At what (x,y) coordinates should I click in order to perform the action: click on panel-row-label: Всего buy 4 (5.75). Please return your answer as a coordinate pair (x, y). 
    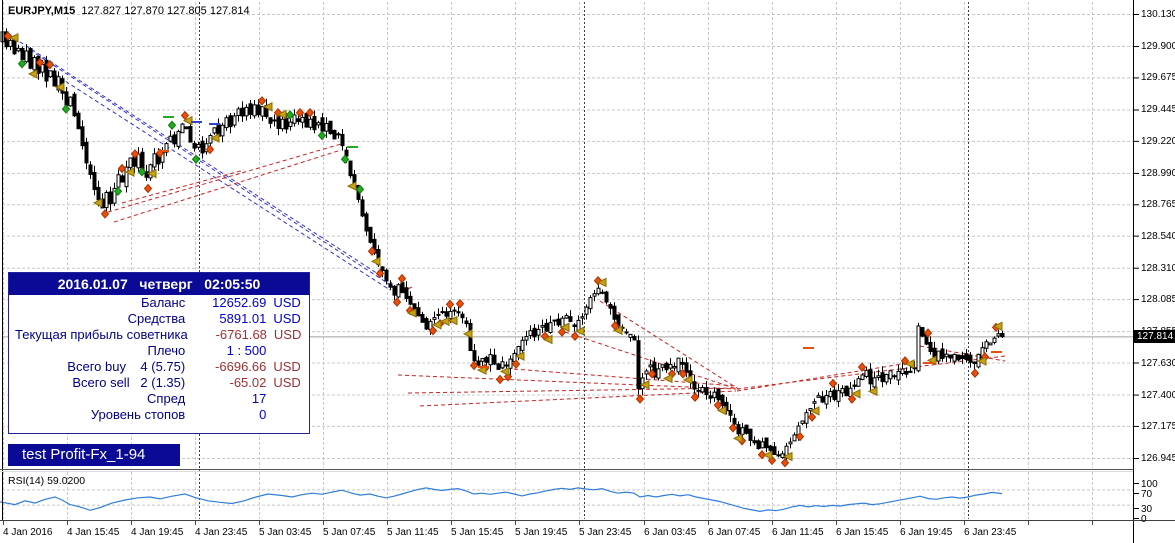
    Looking at the image, I should click on (126, 366).